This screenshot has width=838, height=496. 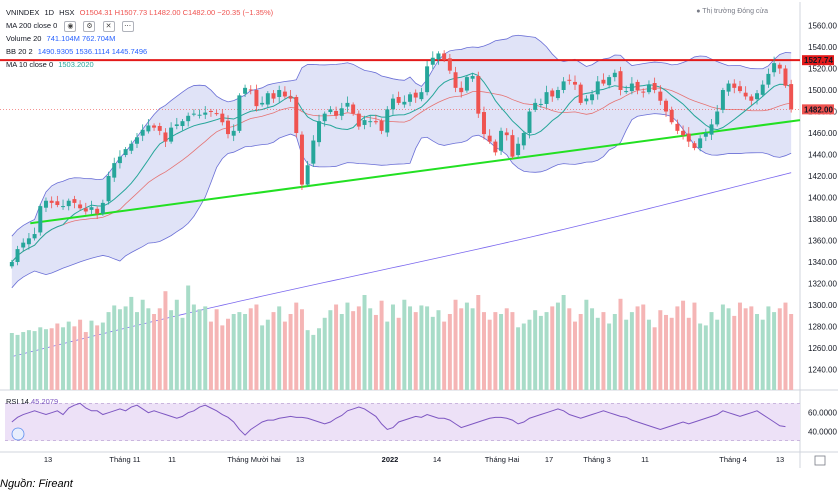 What do you see at coordinates (127, 26) in the screenshot?
I see `more-icon: ⋯` at bounding box center [127, 26].